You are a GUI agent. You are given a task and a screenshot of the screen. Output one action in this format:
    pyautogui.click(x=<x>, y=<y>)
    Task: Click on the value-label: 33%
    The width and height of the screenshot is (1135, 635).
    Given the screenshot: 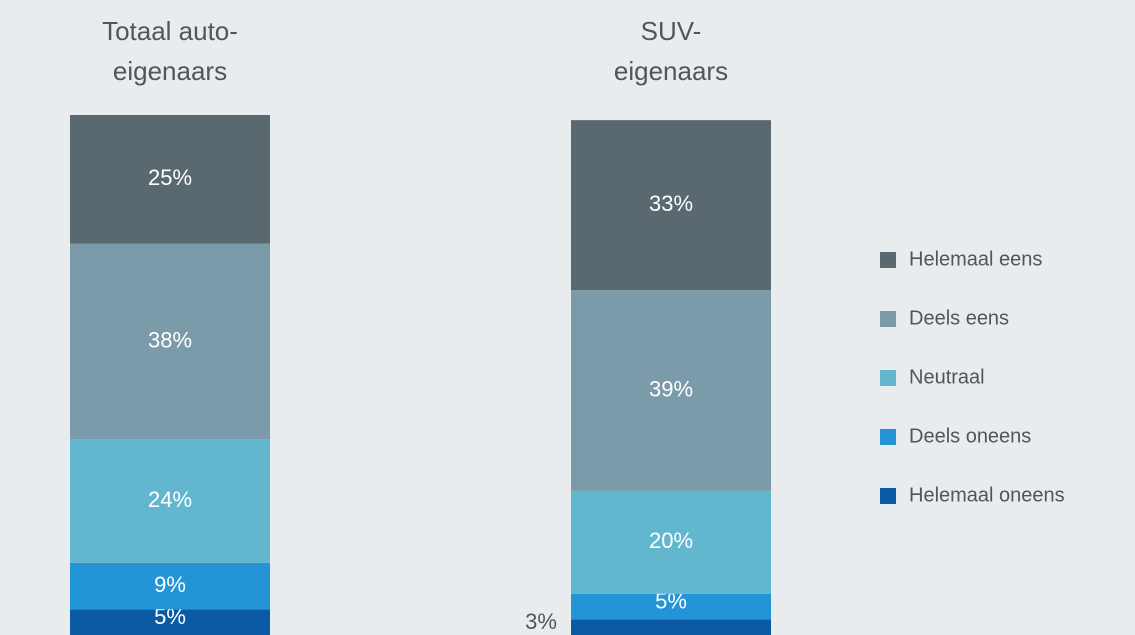 What is the action you would take?
    pyautogui.click(x=671, y=203)
    